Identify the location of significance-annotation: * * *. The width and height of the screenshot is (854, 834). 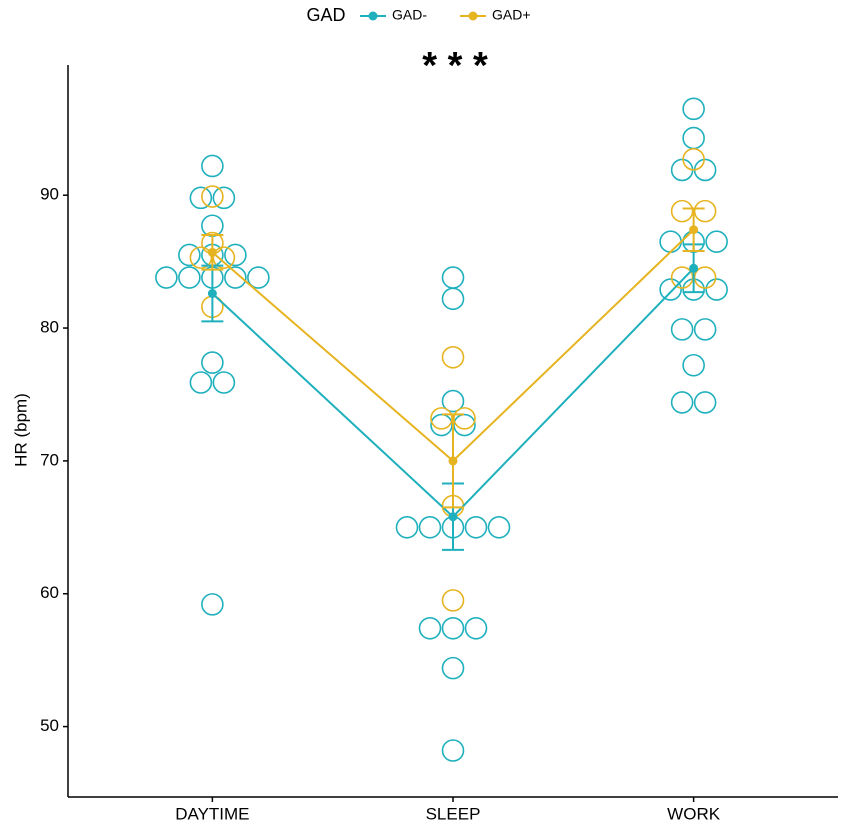
(455, 66).